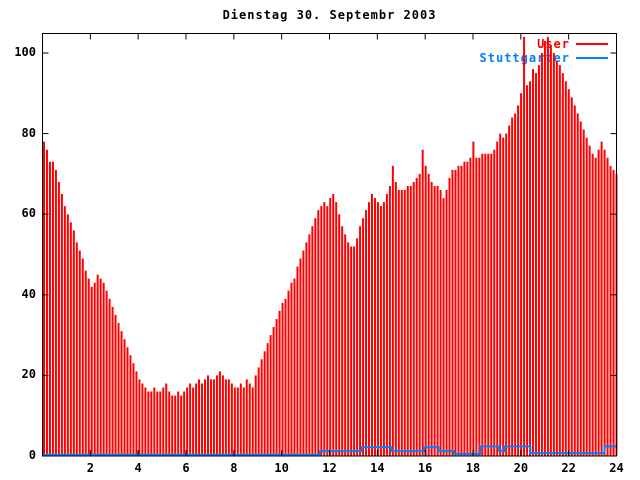 This screenshot has width=640, height=480. What do you see at coordinates (592, 44) in the screenshot?
I see `legend-line-sample-user` at bounding box center [592, 44].